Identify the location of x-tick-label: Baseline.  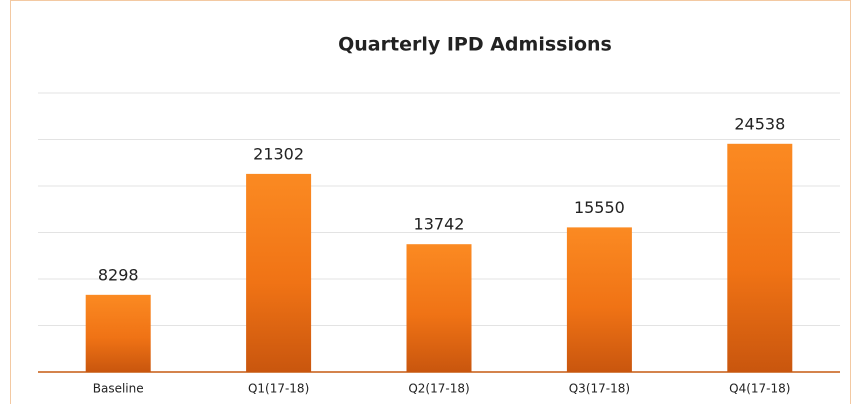
(118, 389).